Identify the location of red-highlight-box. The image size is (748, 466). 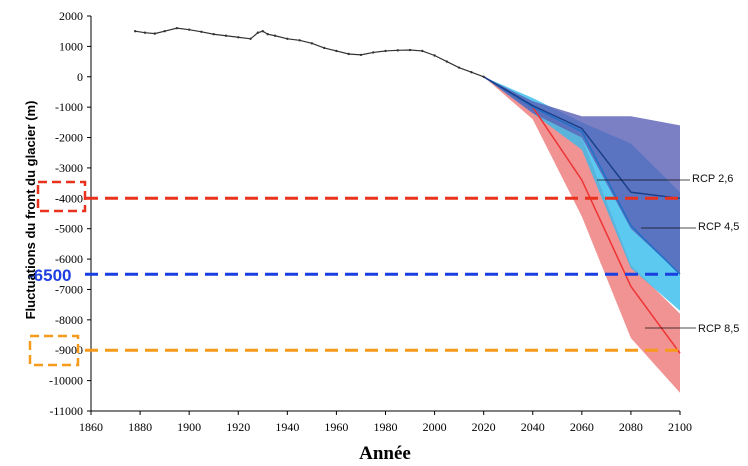
(61, 196).